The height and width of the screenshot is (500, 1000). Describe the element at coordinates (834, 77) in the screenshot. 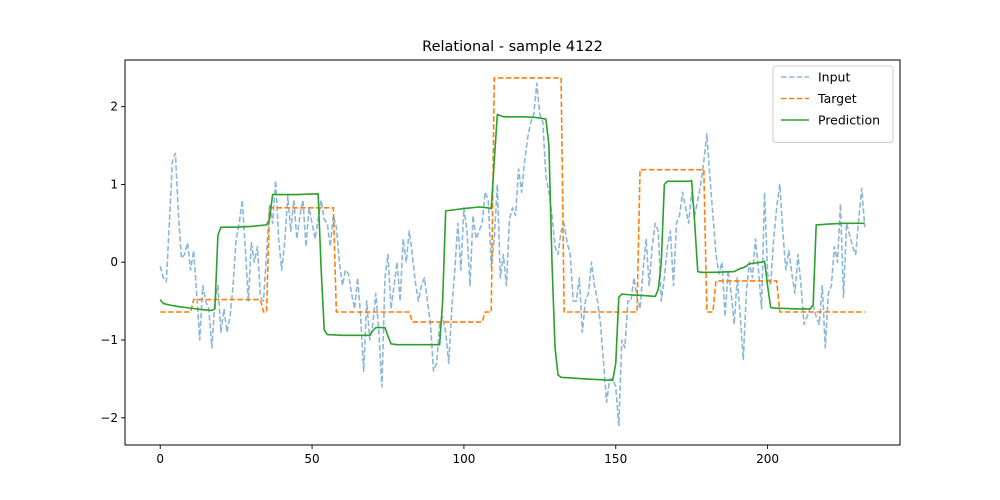

I see `legend-label-input: Input` at that location.